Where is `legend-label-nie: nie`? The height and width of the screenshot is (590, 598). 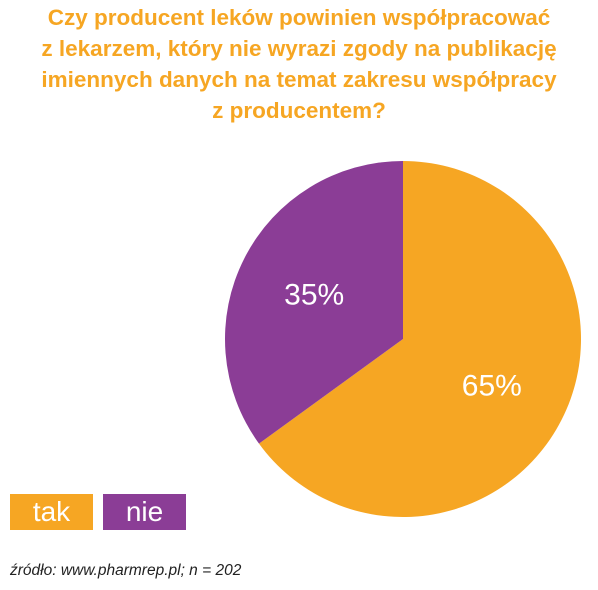 legend-label-nie: nie is located at coordinates (144, 511).